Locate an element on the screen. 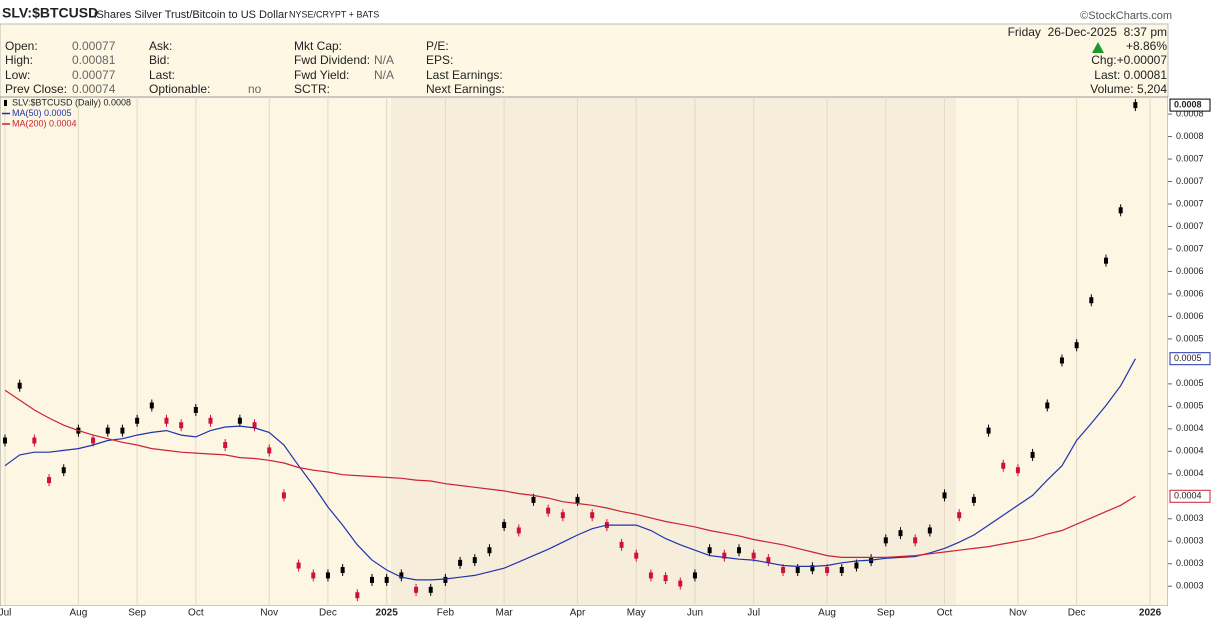 Image resolution: width=1211 pixels, height=619 pixels. last-value-label: 0.0005 is located at coordinates (1188, 358).